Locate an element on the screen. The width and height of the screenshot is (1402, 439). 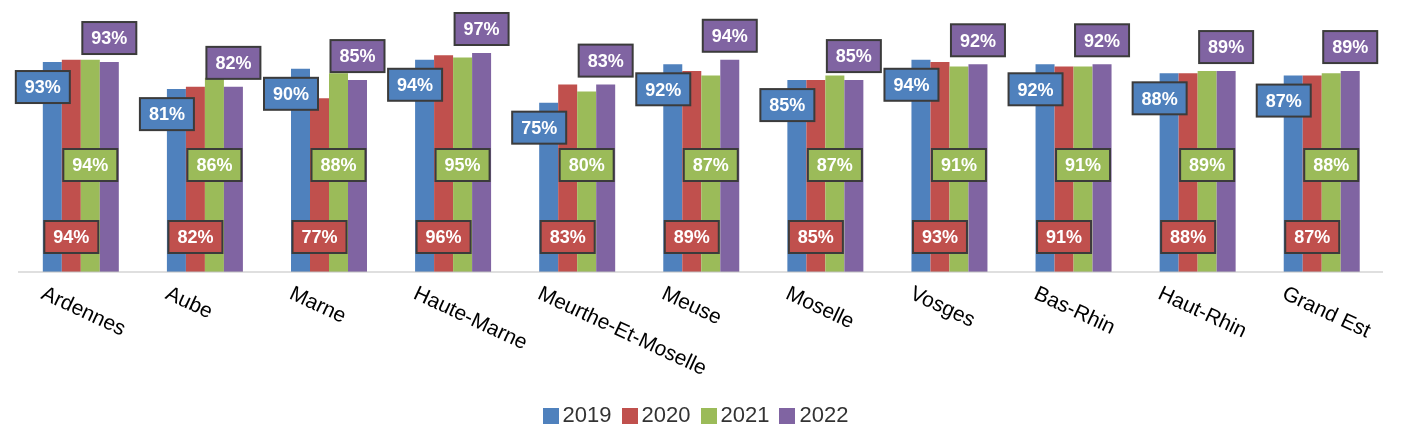
data-label: 97% is located at coordinates (481, 29).